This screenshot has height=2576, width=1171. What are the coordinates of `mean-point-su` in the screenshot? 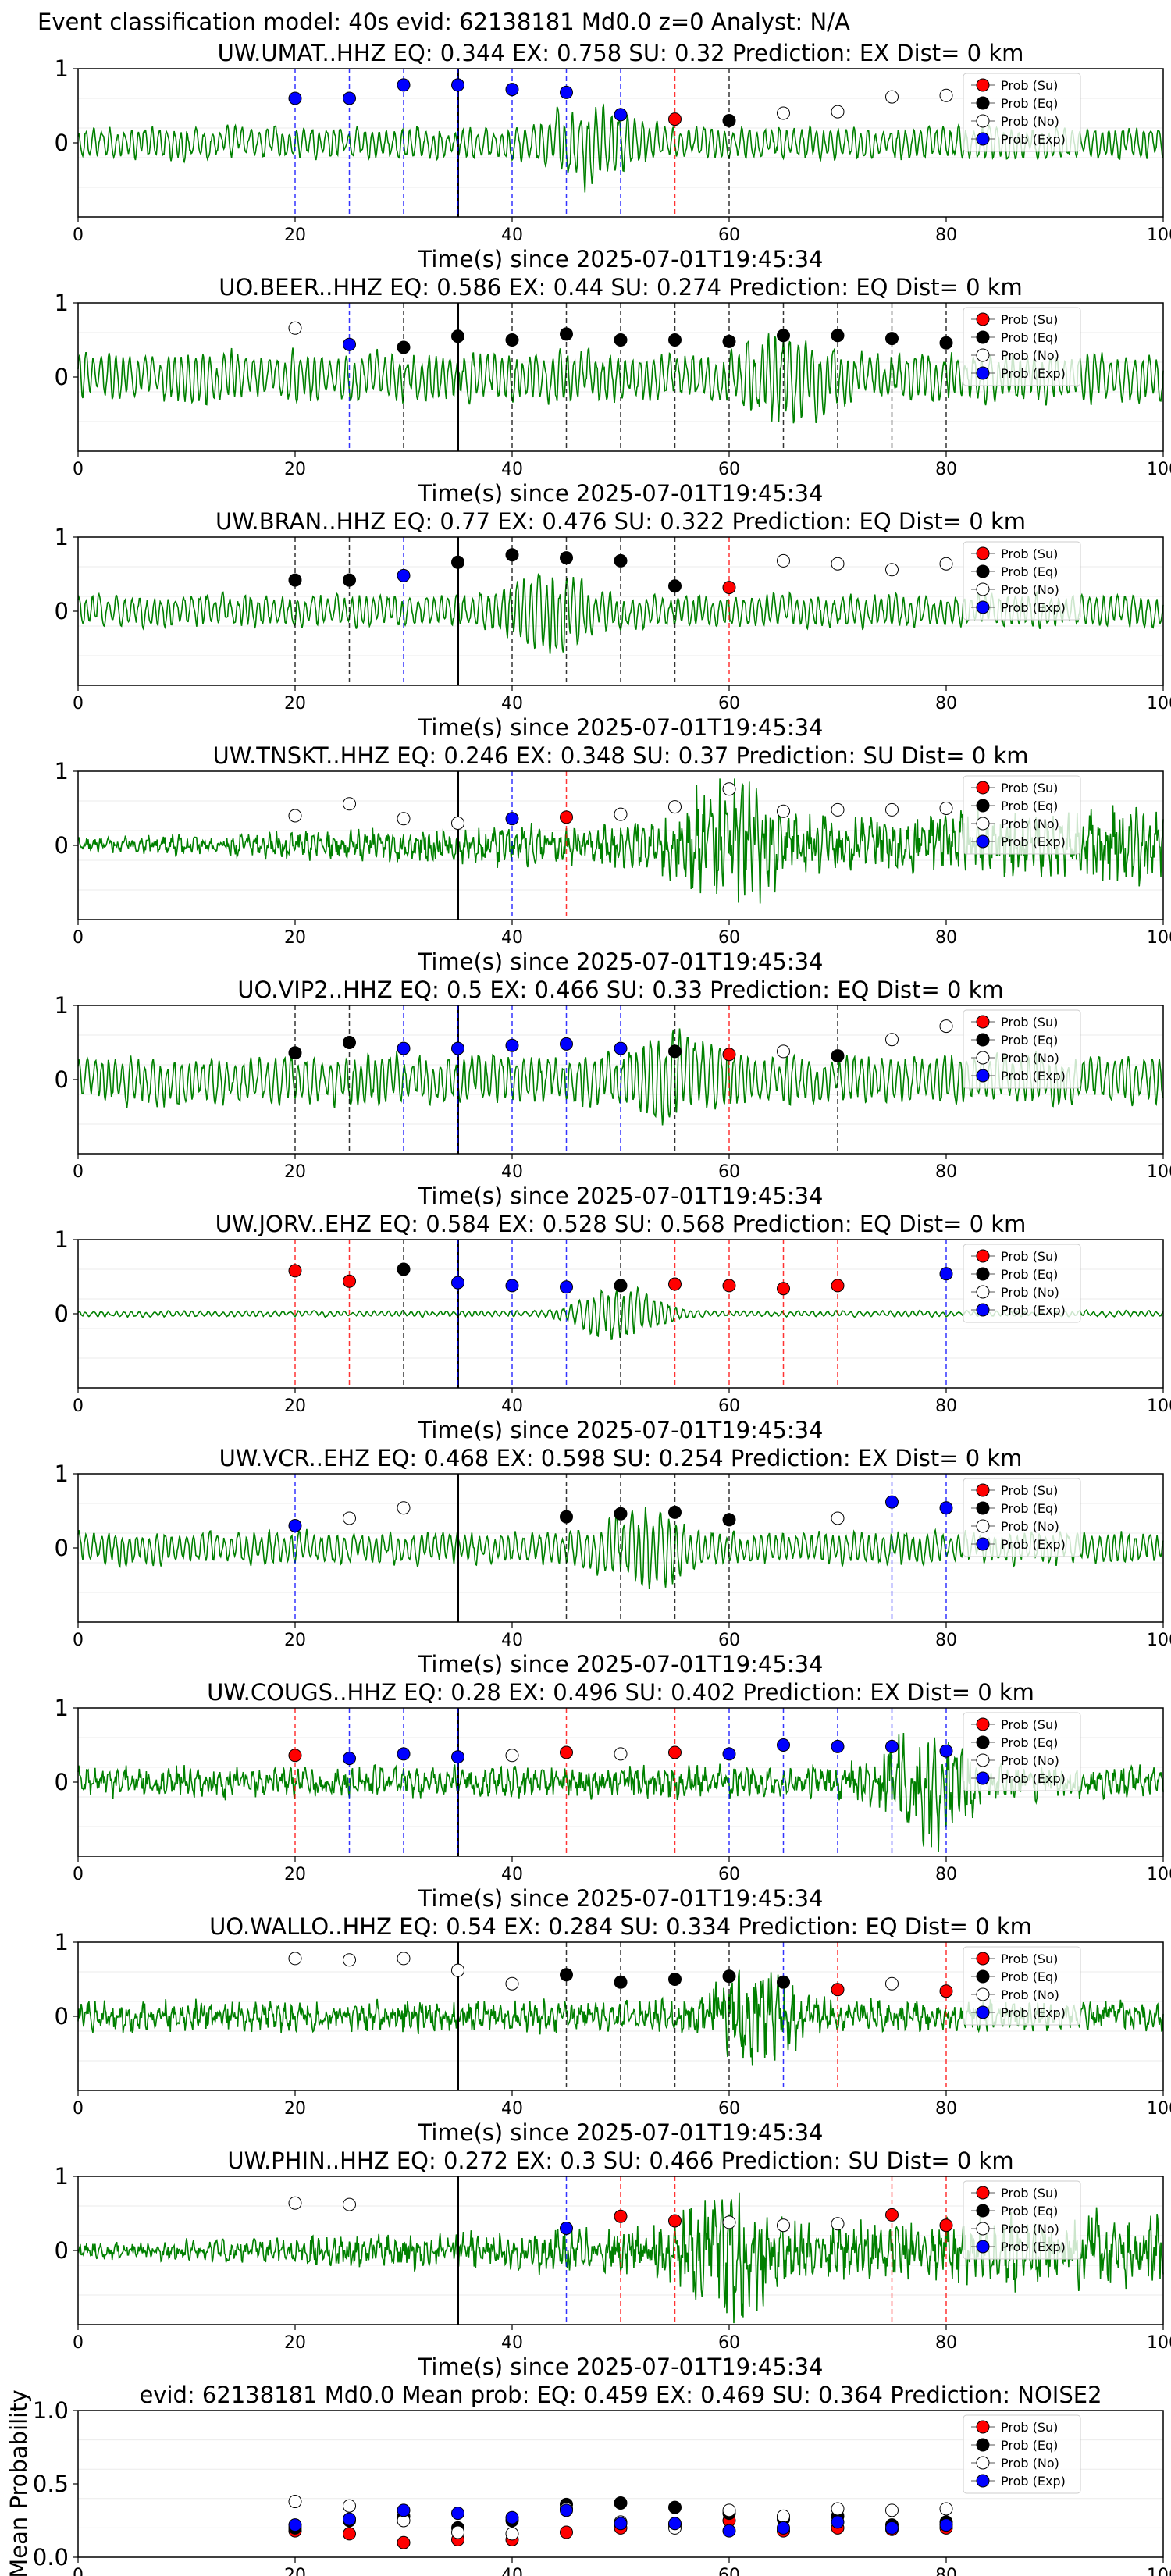 It's located at (349, 2534).